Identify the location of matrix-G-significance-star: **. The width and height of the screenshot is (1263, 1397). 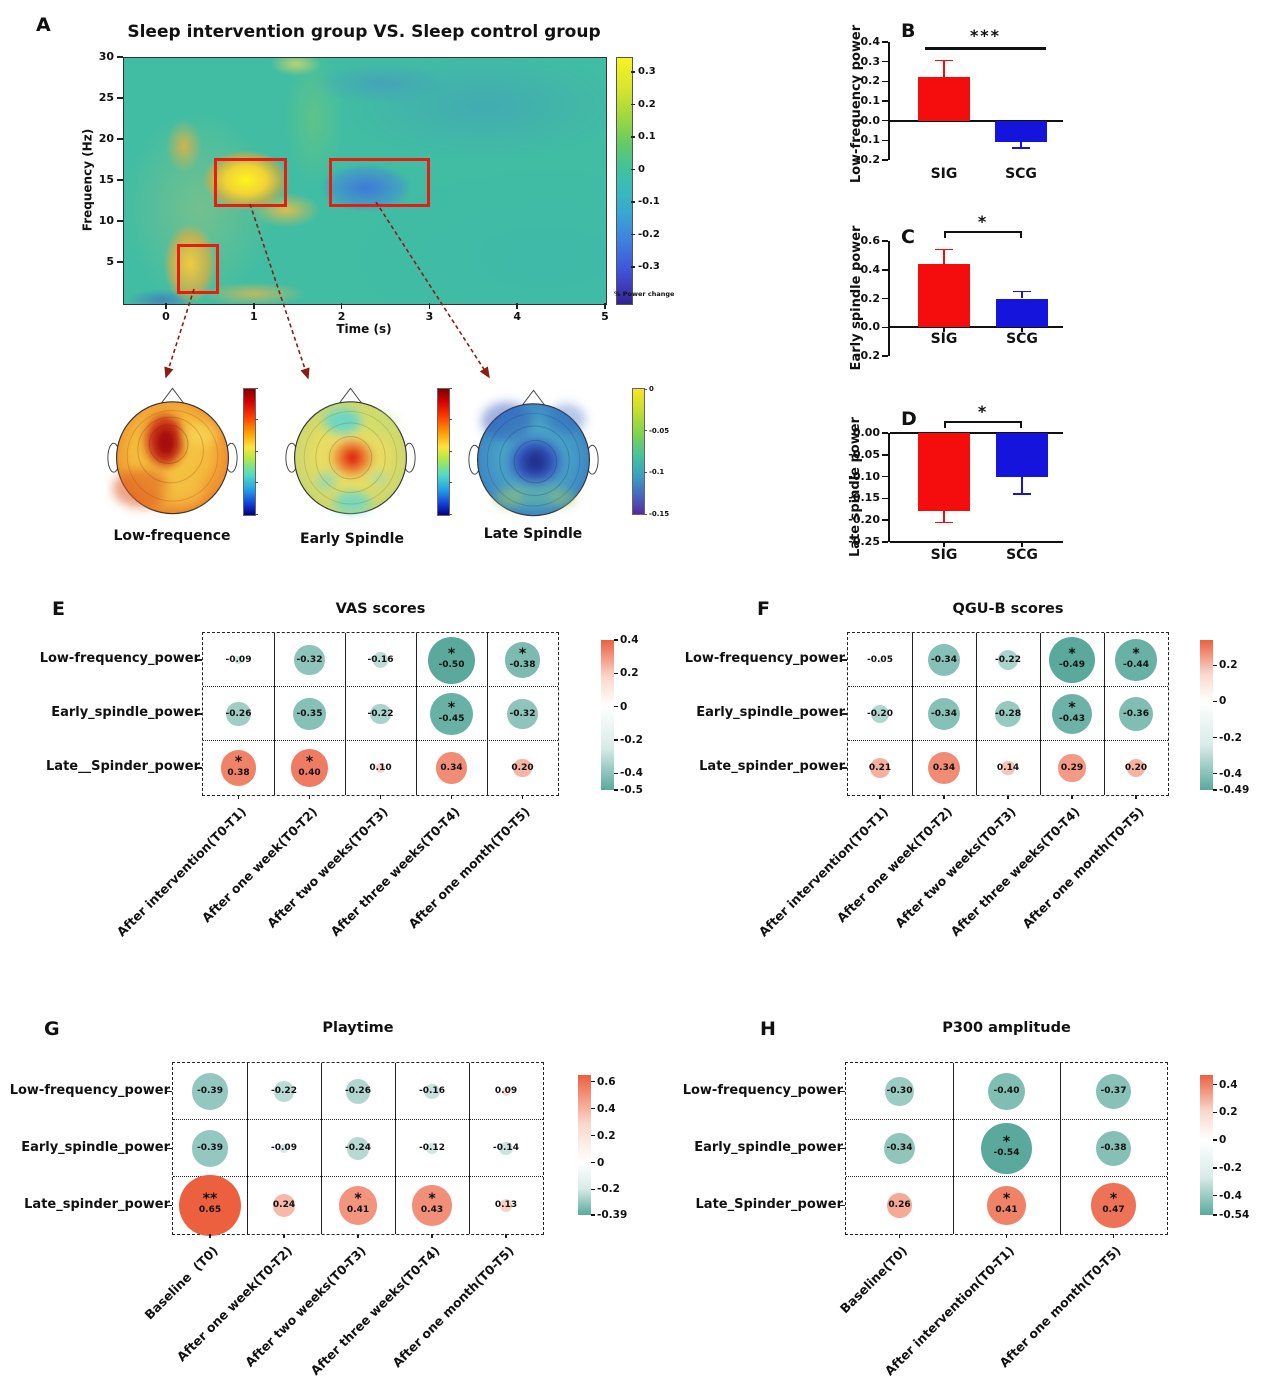
(210, 1199).